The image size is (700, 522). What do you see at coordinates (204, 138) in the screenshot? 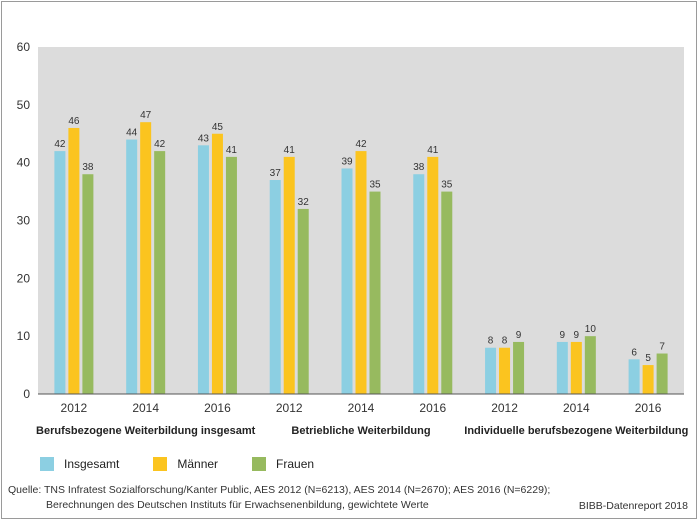
I see `data-label: 43` at bounding box center [204, 138].